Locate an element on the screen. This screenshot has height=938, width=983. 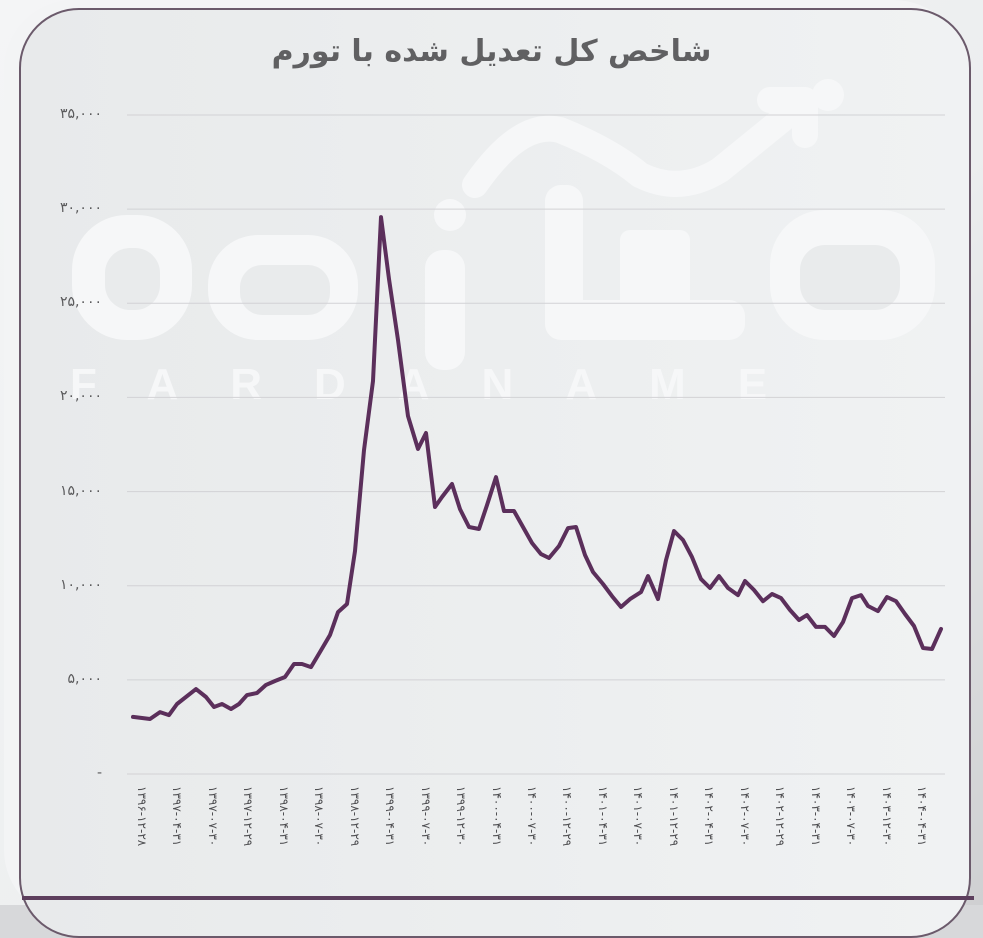
x-tick-label: ۱۴۰۰-۱۲-۲۹ is located at coordinates (567, 816).